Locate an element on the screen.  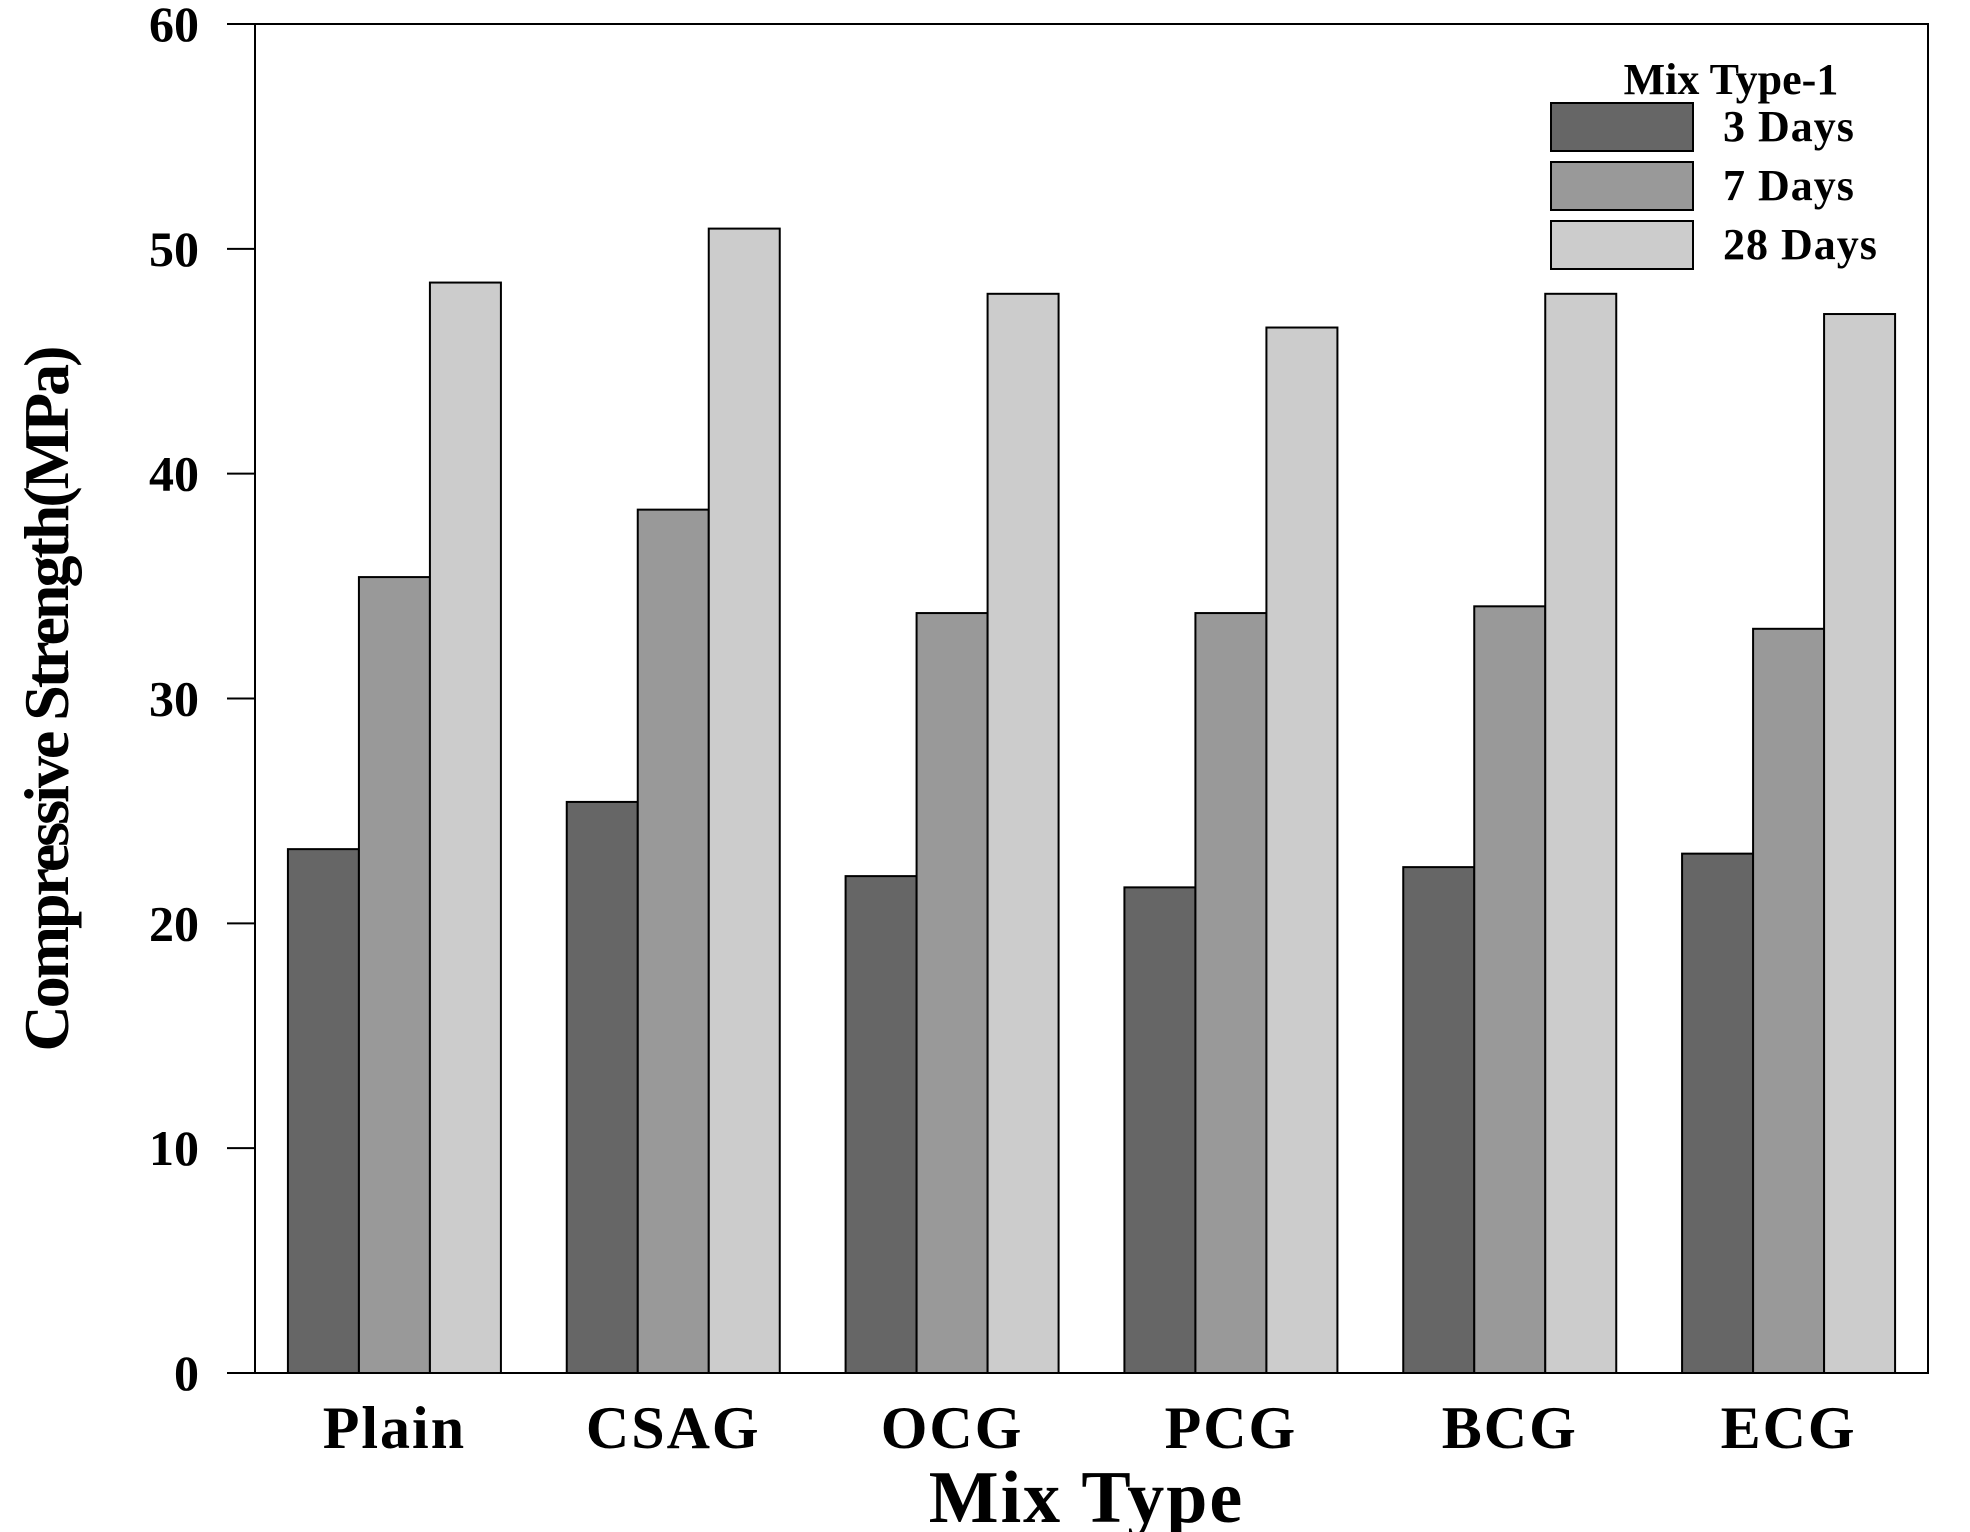
bar-bcg-7-days is located at coordinates (1510, 989).